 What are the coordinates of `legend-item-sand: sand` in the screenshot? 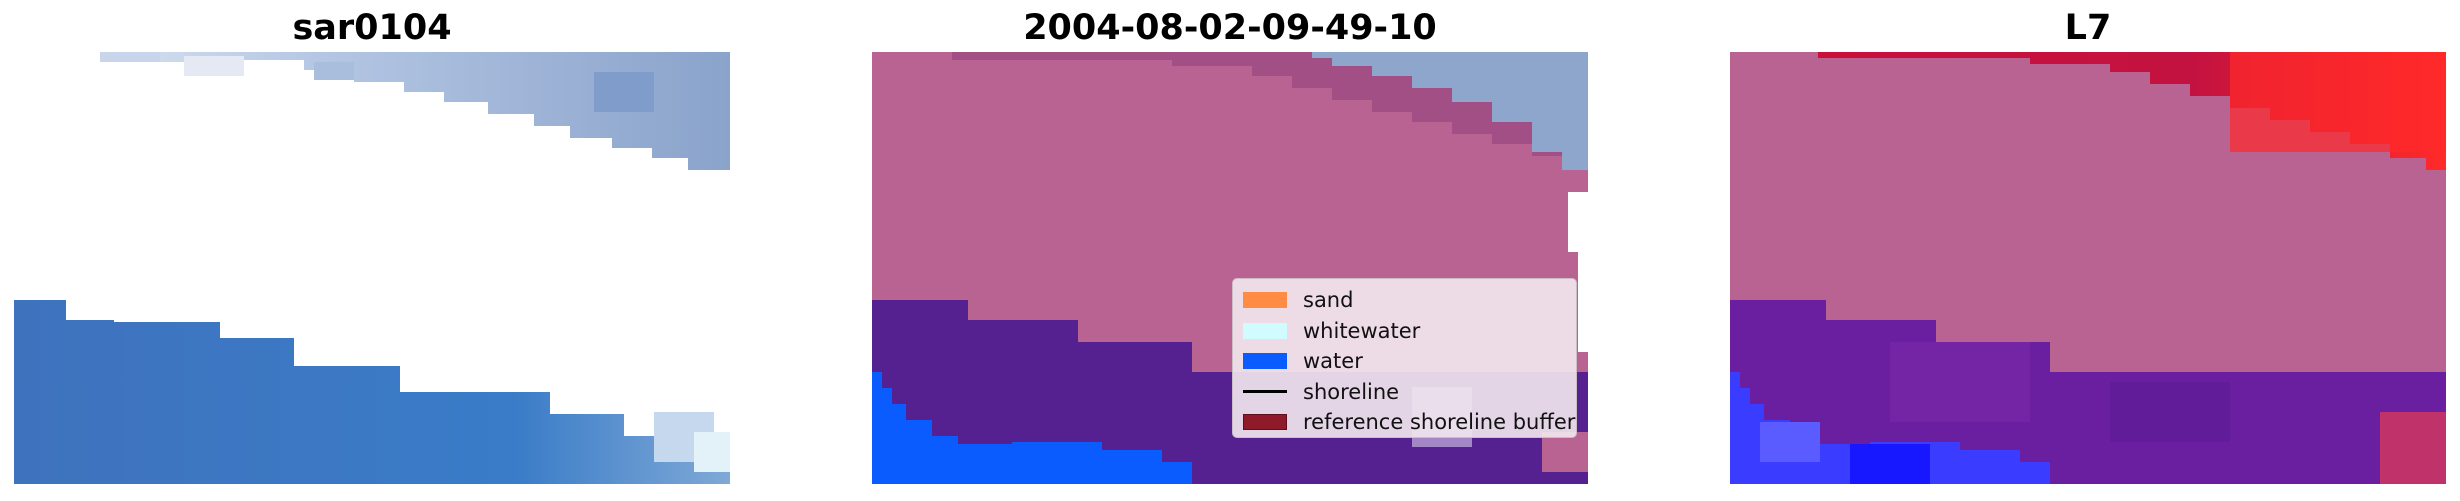 It's located at (1404, 300).